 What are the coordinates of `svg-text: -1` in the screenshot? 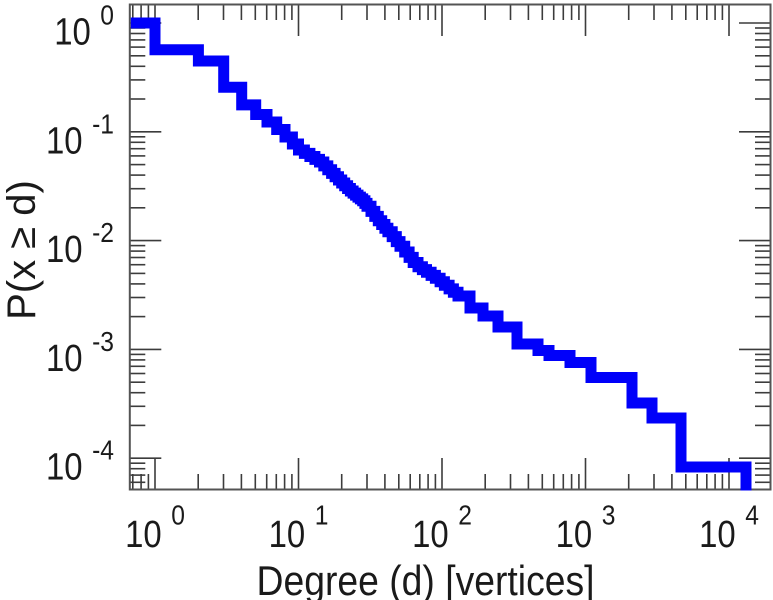 It's located at (103, 123).